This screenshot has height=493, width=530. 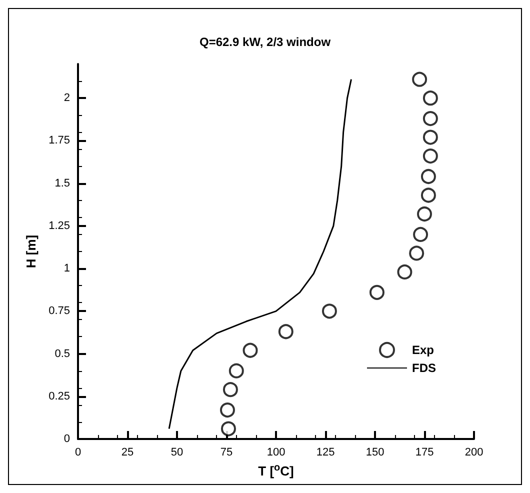 I want to click on x-tick-label: 125, so click(x=325, y=452).